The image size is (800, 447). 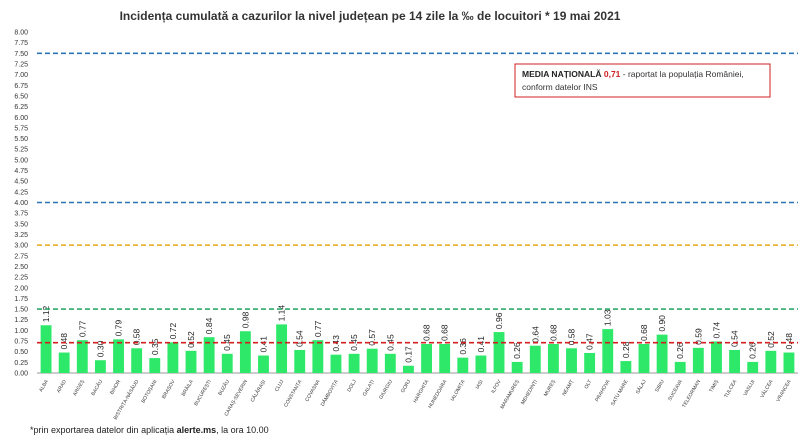 What do you see at coordinates (21, 363) in the screenshot?
I see `y-tick-label: 0.25` at bounding box center [21, 363].